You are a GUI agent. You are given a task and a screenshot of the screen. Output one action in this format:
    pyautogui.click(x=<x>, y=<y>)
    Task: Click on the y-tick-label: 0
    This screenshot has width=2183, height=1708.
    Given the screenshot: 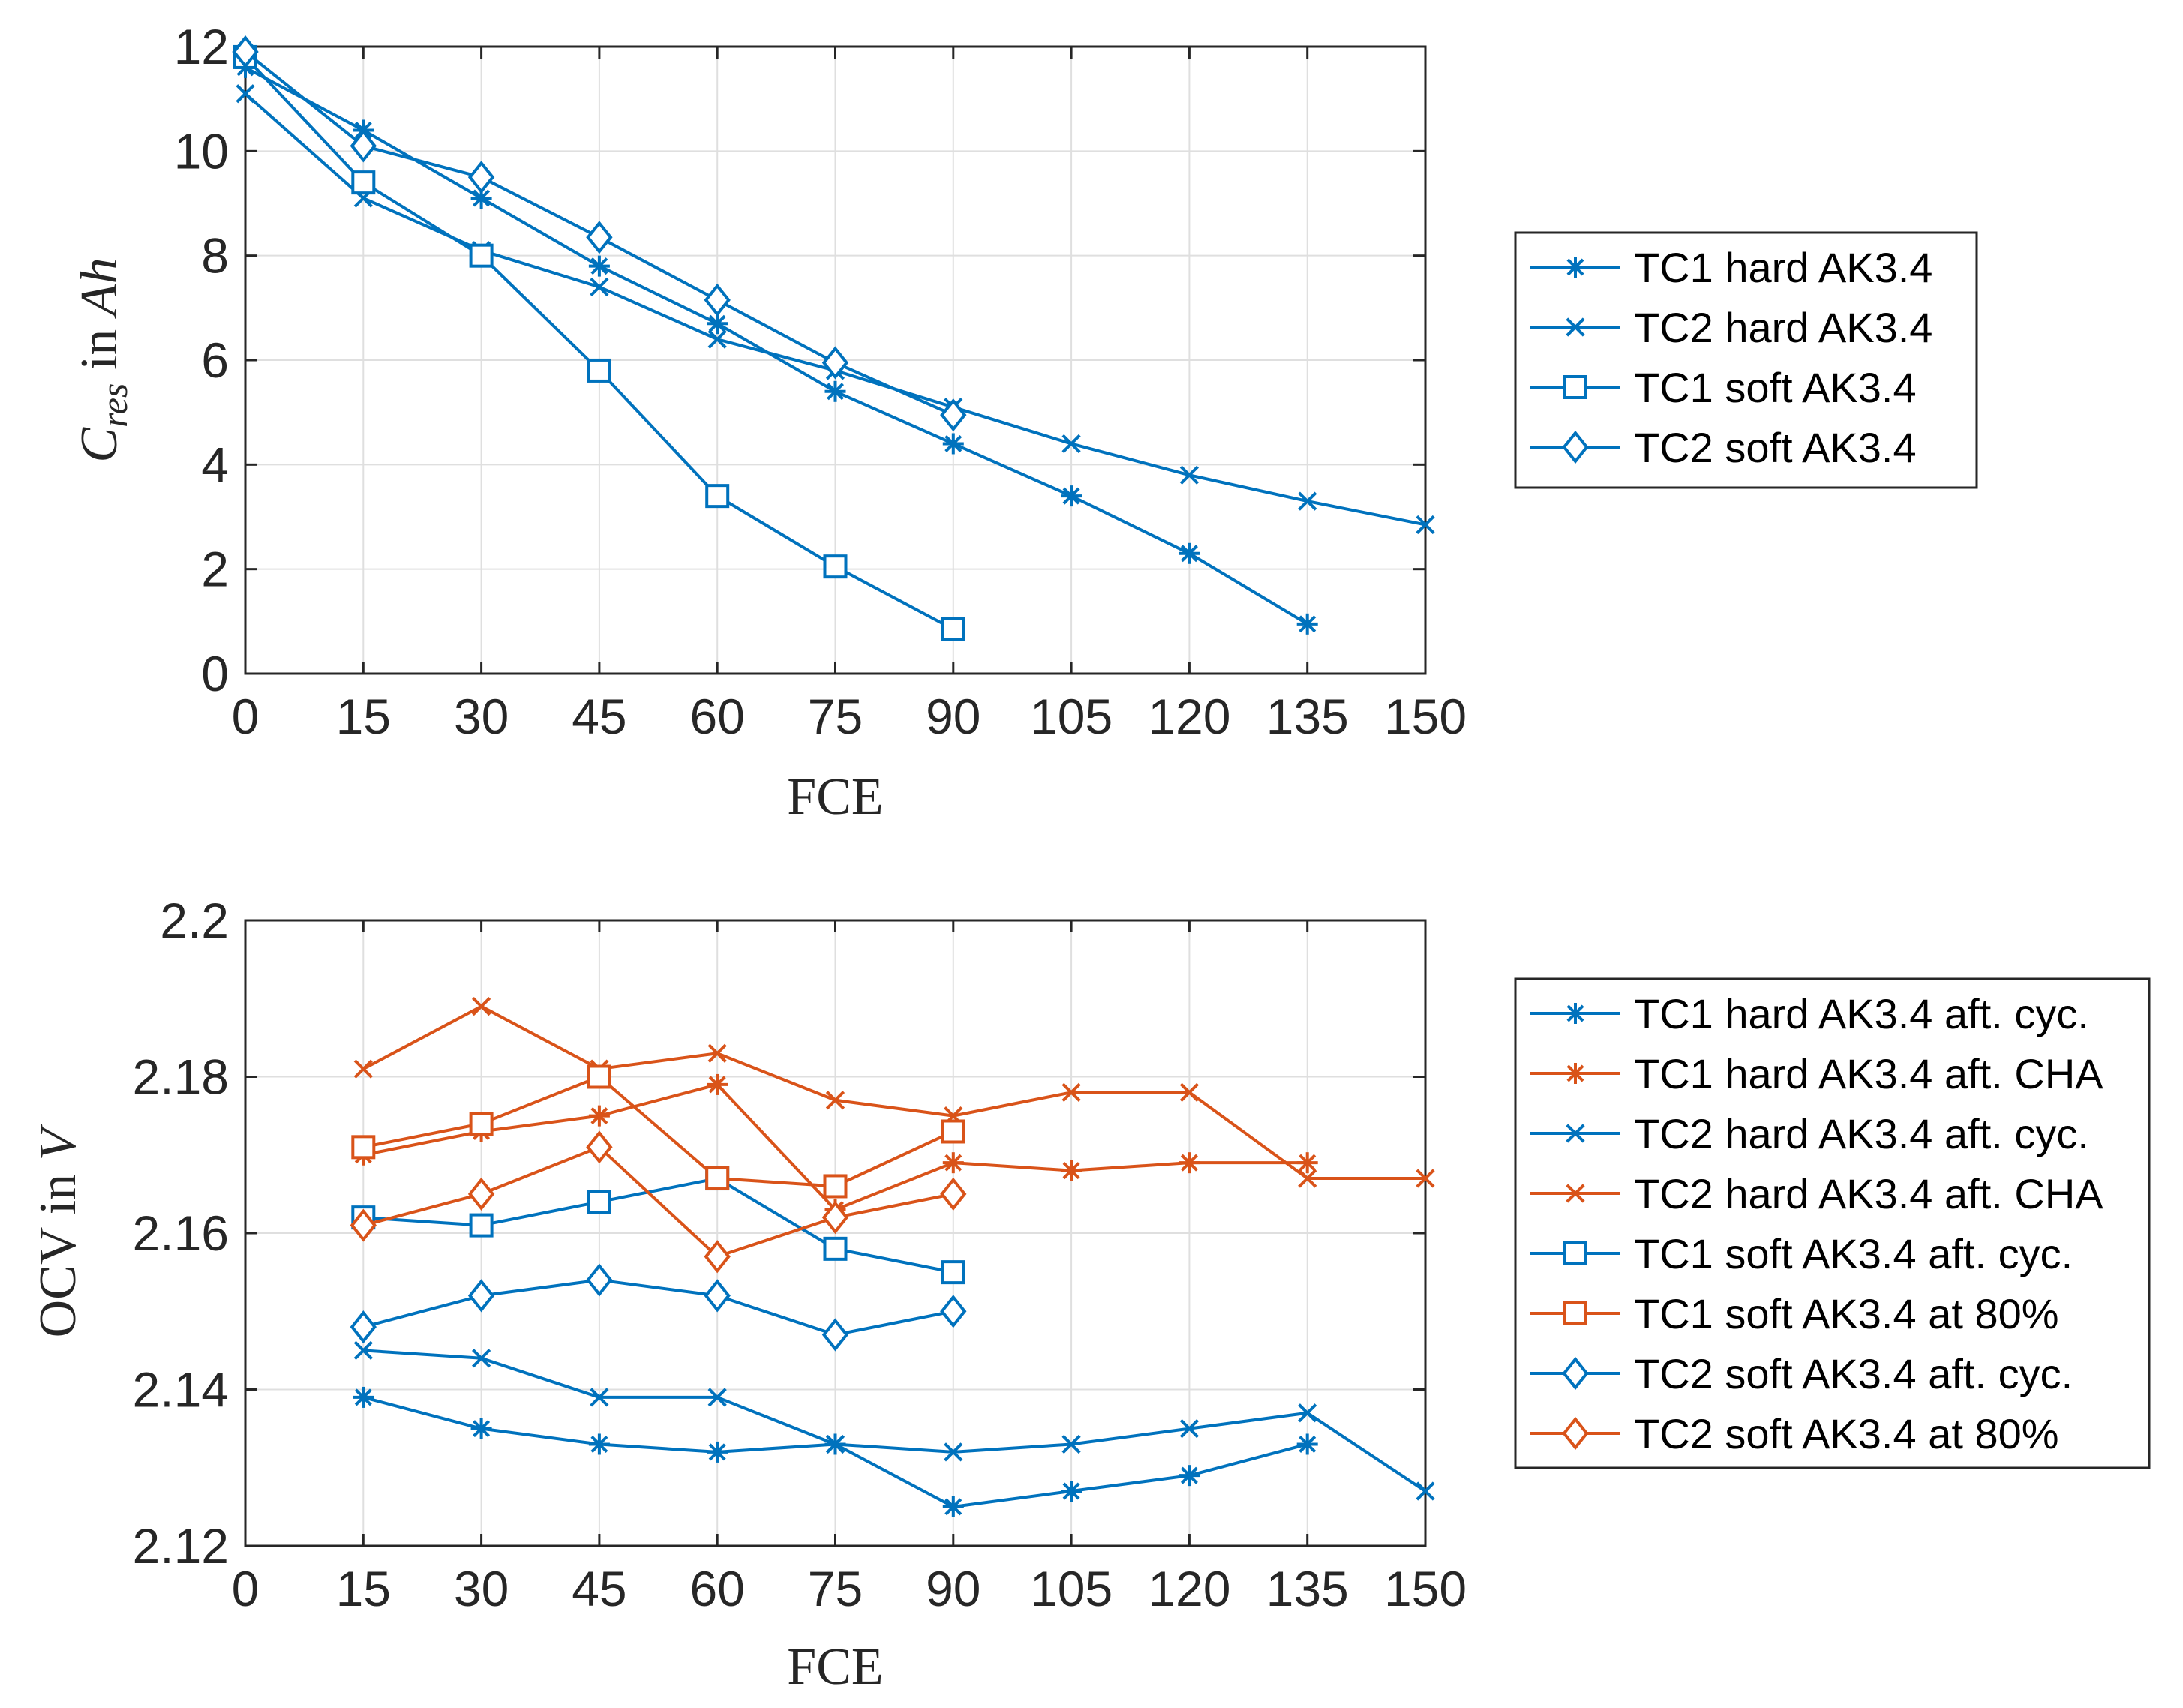 What is the action you would take?
    pyautogui.click(x=215, y=673)
    